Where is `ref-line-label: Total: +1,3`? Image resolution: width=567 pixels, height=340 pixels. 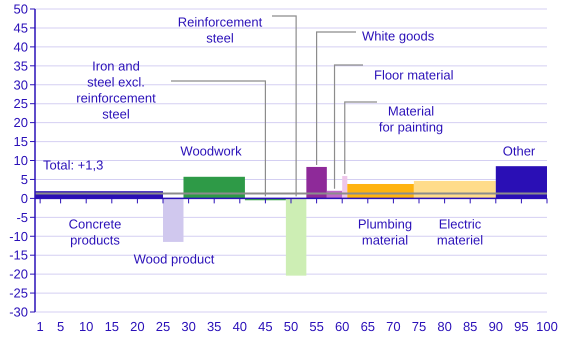 ref-line-label: Total: +1,3 is located at coordinates (73, 164).